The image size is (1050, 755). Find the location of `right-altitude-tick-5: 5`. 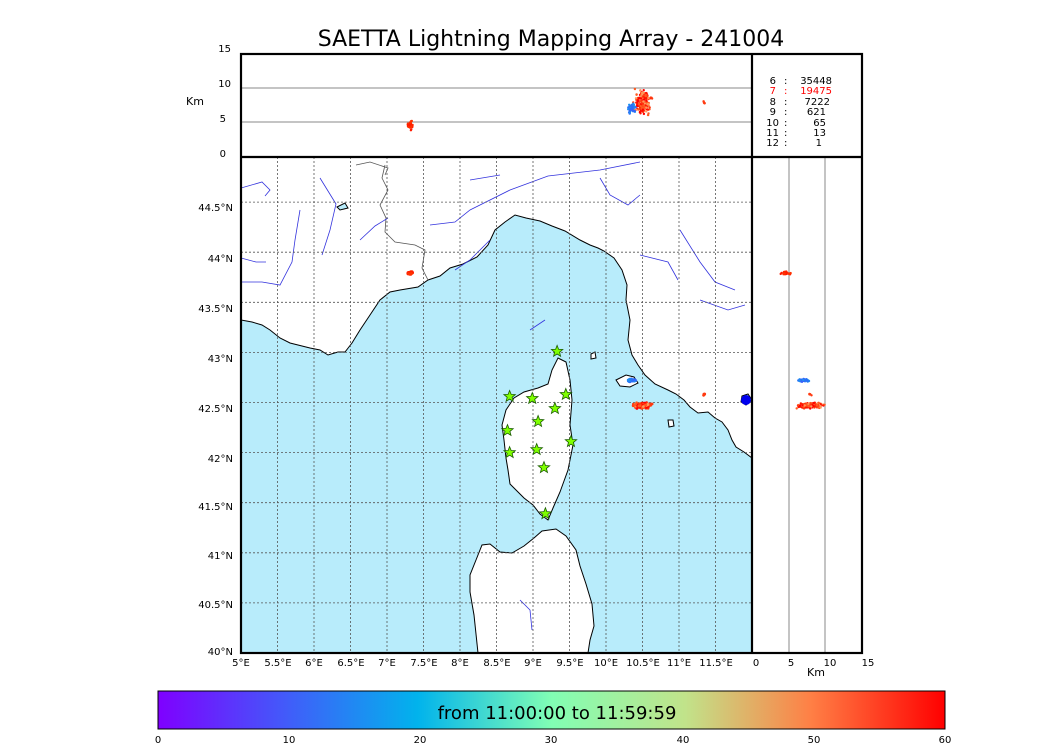

right-altitude-tick-5: 5 is located at coordinates (791, 663).